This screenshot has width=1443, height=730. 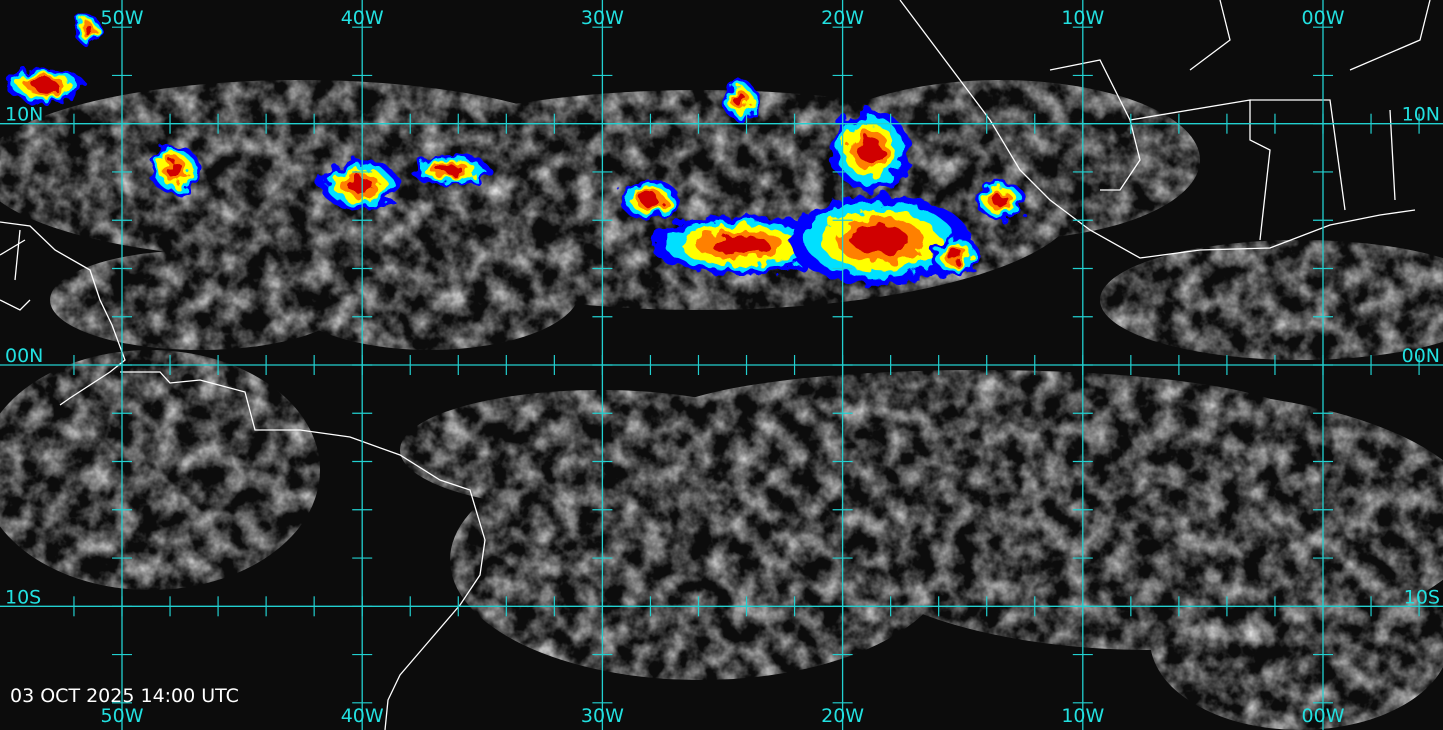 I want to click on lat-label-right: 10N, so click(x=1421, y=115).